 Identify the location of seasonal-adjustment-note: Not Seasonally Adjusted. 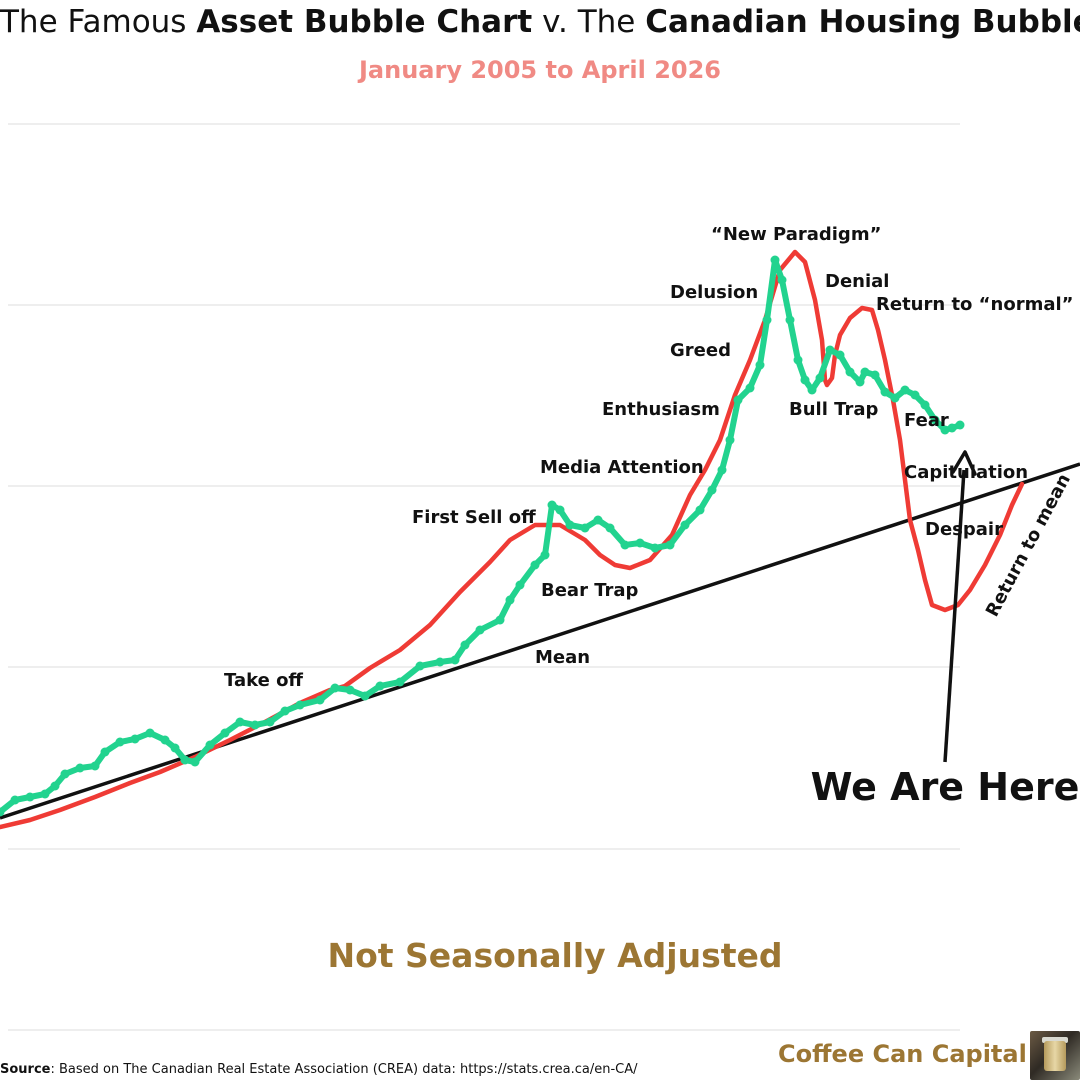
(555, 955).